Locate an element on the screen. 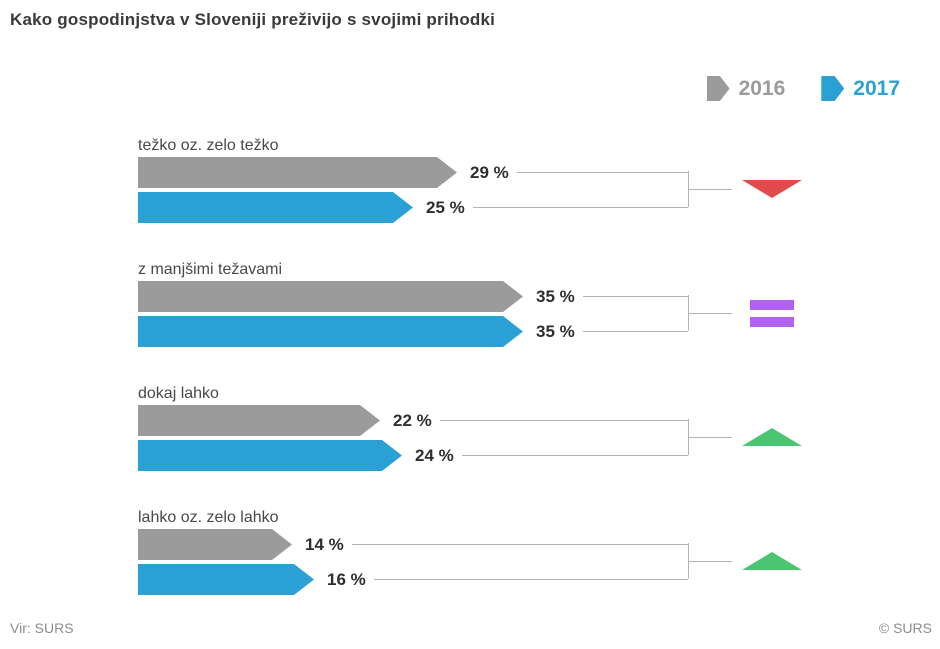 The image size is (940, 649). legend-marker-2017-icon is located at coordinates (833, 88).